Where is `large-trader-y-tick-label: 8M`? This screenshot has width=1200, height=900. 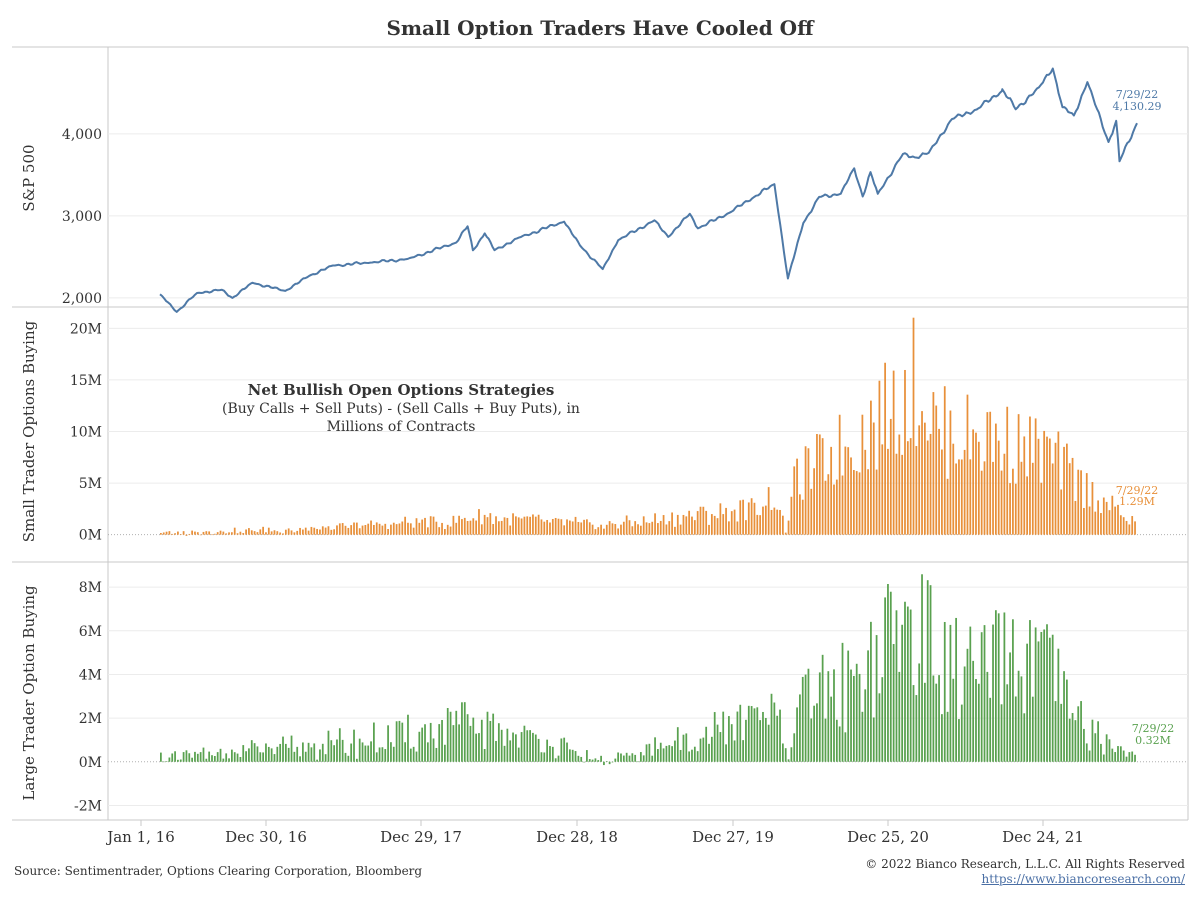 large-trader-y-tick-label: 8M is located at coordinates (90, 588).